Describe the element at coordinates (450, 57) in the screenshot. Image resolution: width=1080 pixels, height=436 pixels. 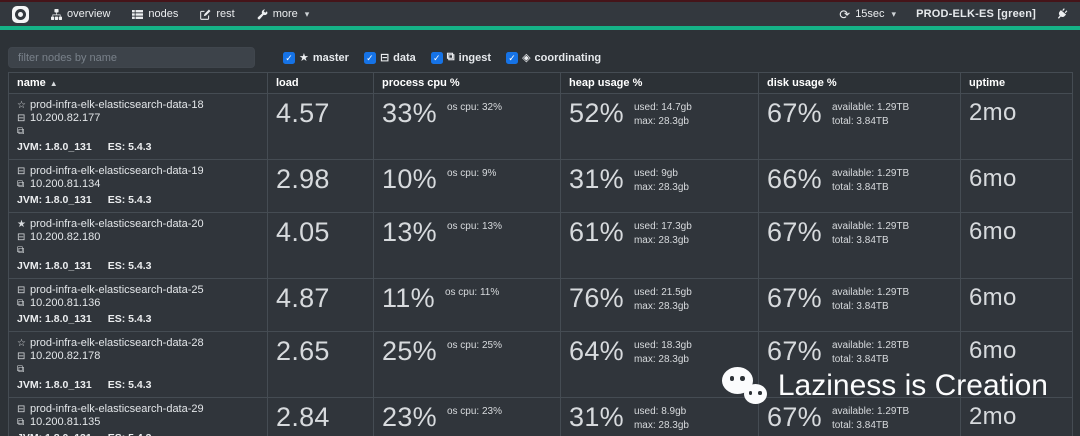
I see `crop-icon: ⧉` at that location.